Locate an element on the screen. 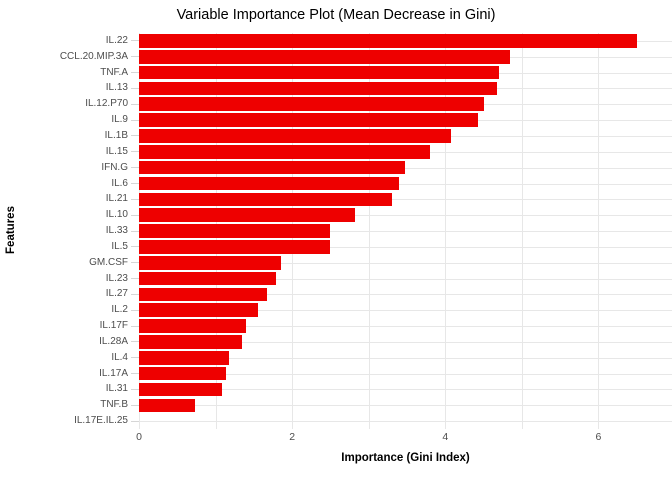 Image resolution: width=672 pixels, height=480 pixels. importance-bar-IL.2 is located at coordinates (199, 310).